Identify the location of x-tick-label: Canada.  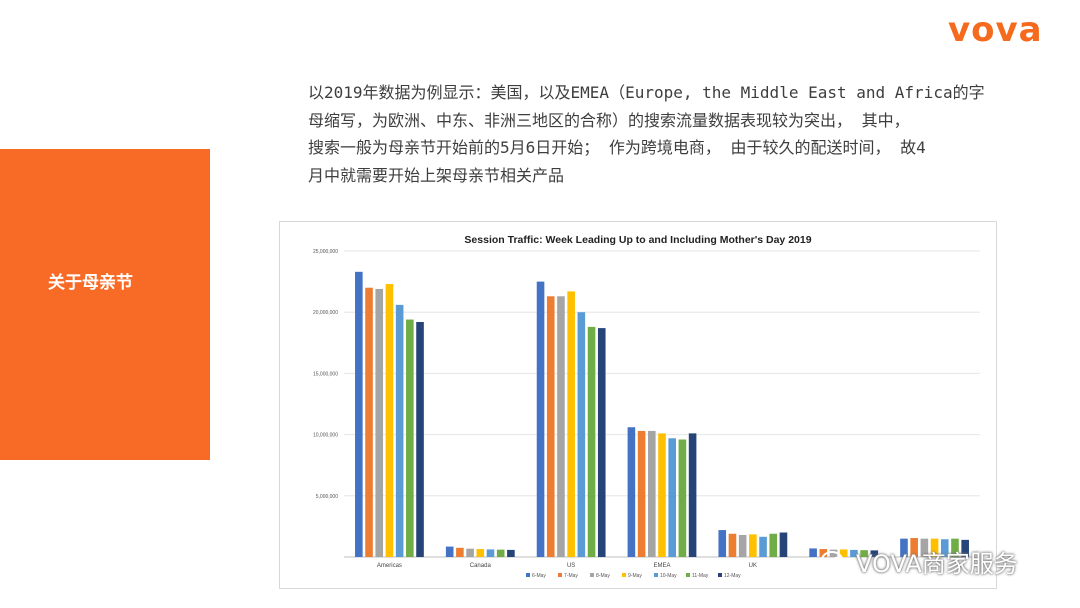
(481, 566).